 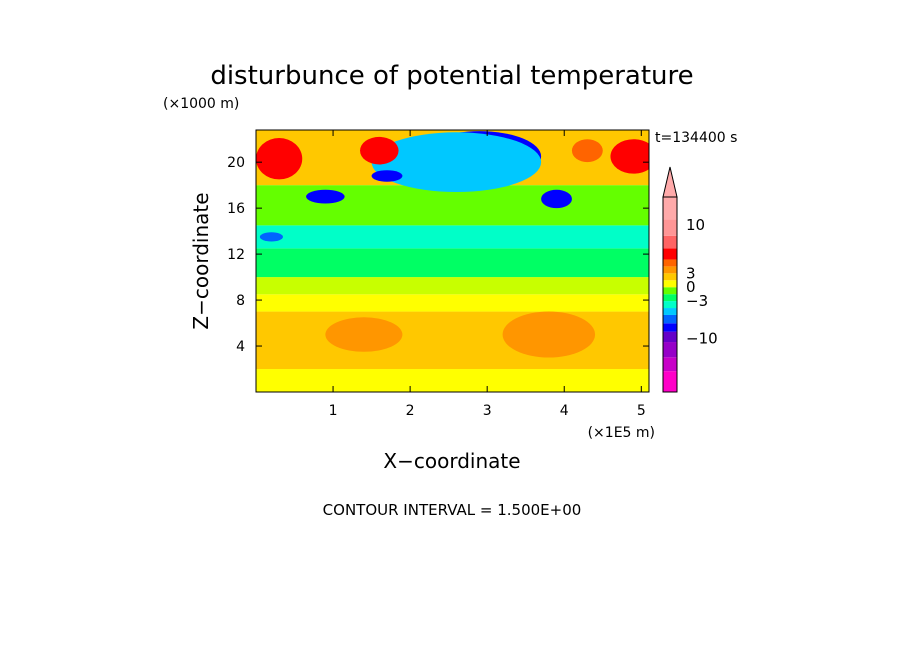 What do you see at coordinates (410, 411) in the screenshot?
I see `x-tick-label: 2` at bounding box center [410, 411].